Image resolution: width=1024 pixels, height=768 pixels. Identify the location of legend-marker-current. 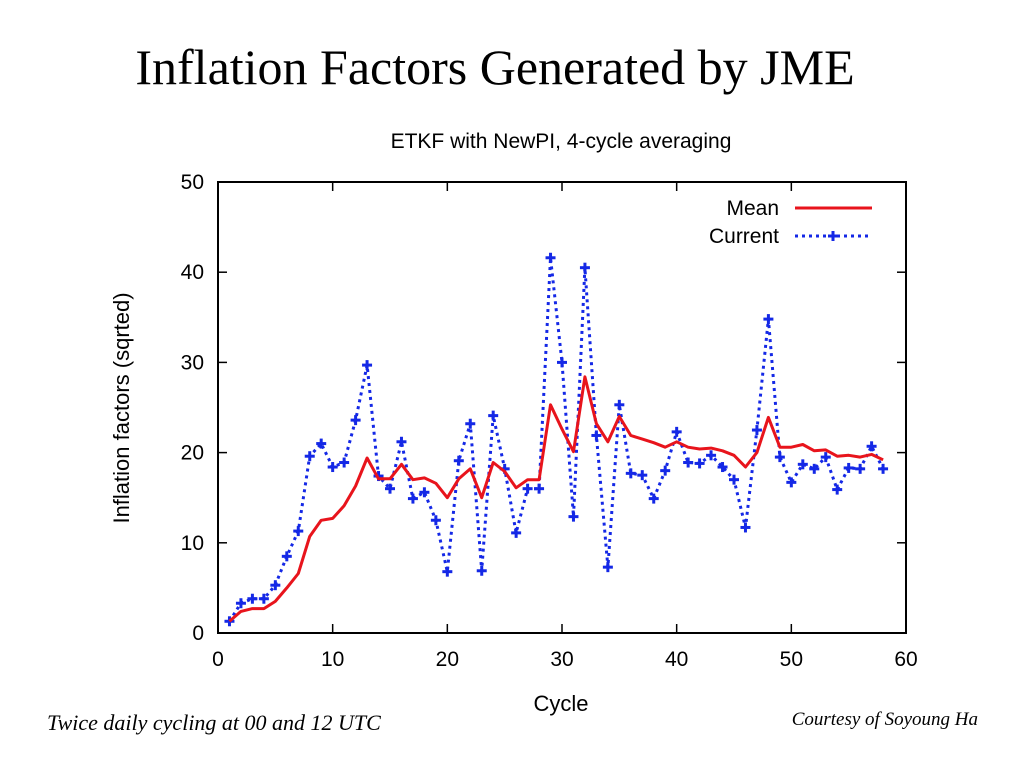
(833, 236).